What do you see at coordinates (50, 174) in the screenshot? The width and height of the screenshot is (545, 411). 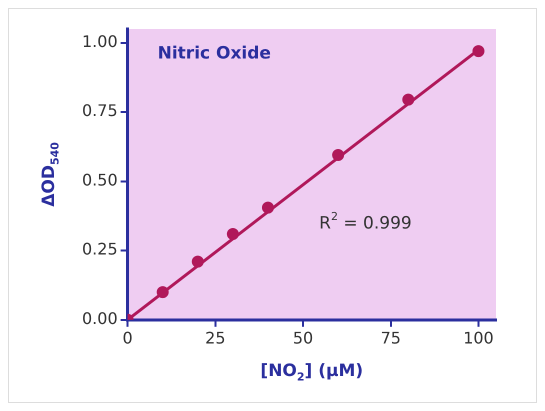 I see `y-axis-title: ΔOD540` at bounding box center [50, 174].